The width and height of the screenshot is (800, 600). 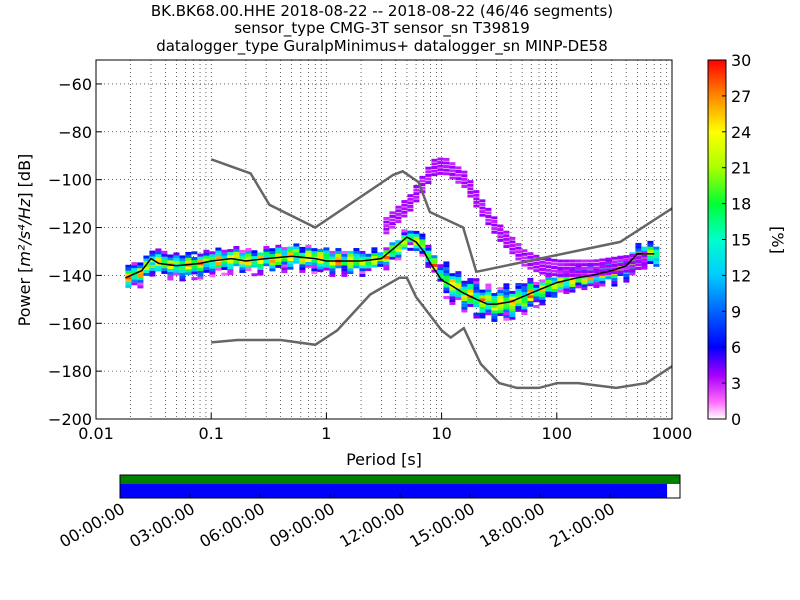 What do you see at coordinates (741, 60) in the screenshot?
I see `colorbar-tick-label: 30` at bounding box center [741, 60].